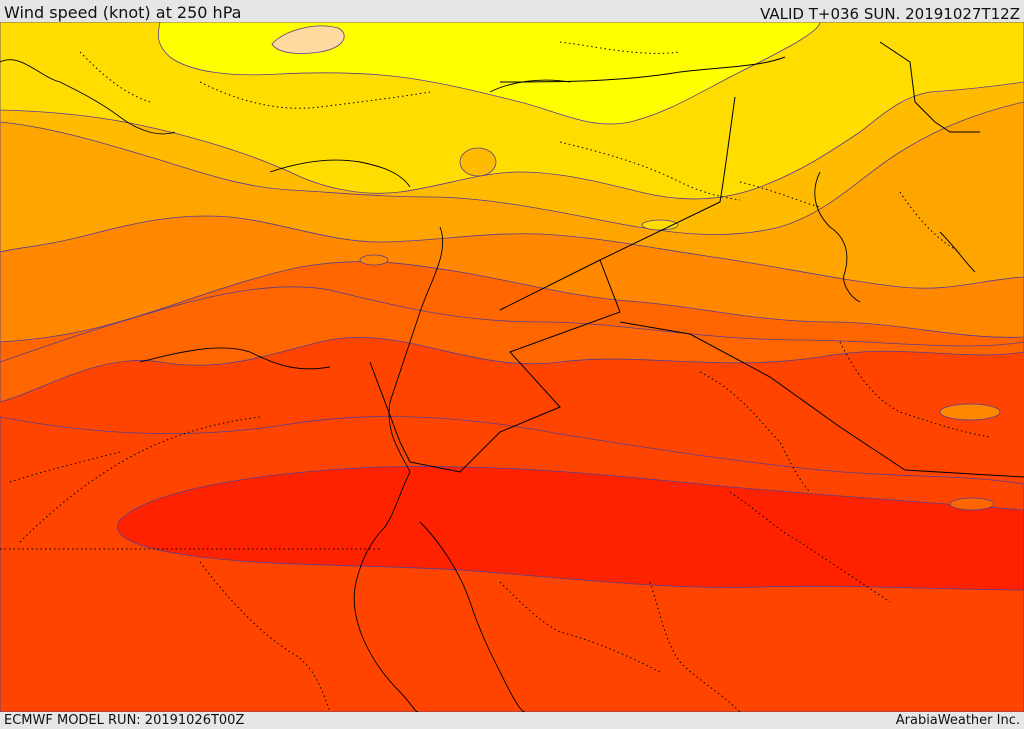 The width and height of the screenshot is (1024, 729). Describe the element at coordinates (308, 39) in the screenshot. I see `band-pale-spot` at that location.